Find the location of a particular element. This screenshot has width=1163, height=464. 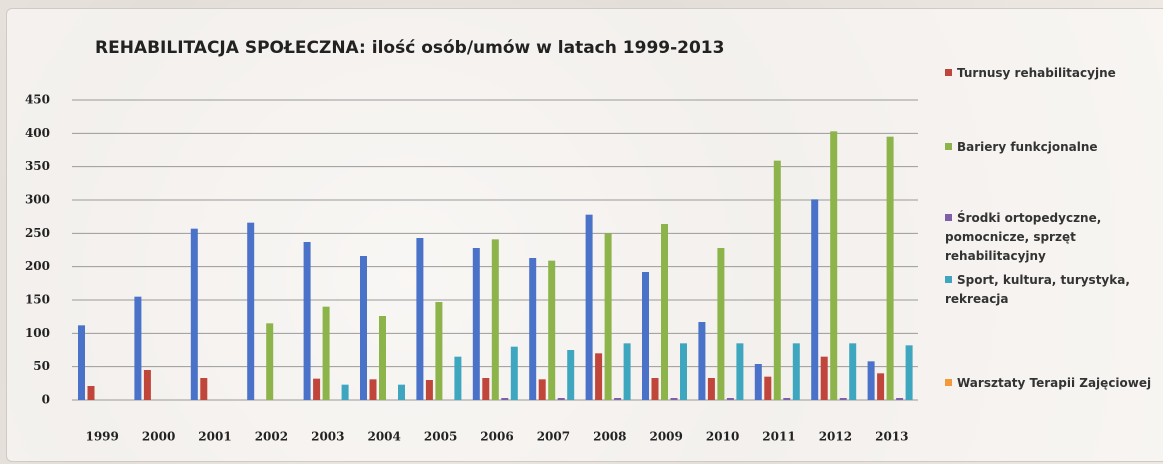

y-tick-label: 150 is located at coordinates (37, 300).